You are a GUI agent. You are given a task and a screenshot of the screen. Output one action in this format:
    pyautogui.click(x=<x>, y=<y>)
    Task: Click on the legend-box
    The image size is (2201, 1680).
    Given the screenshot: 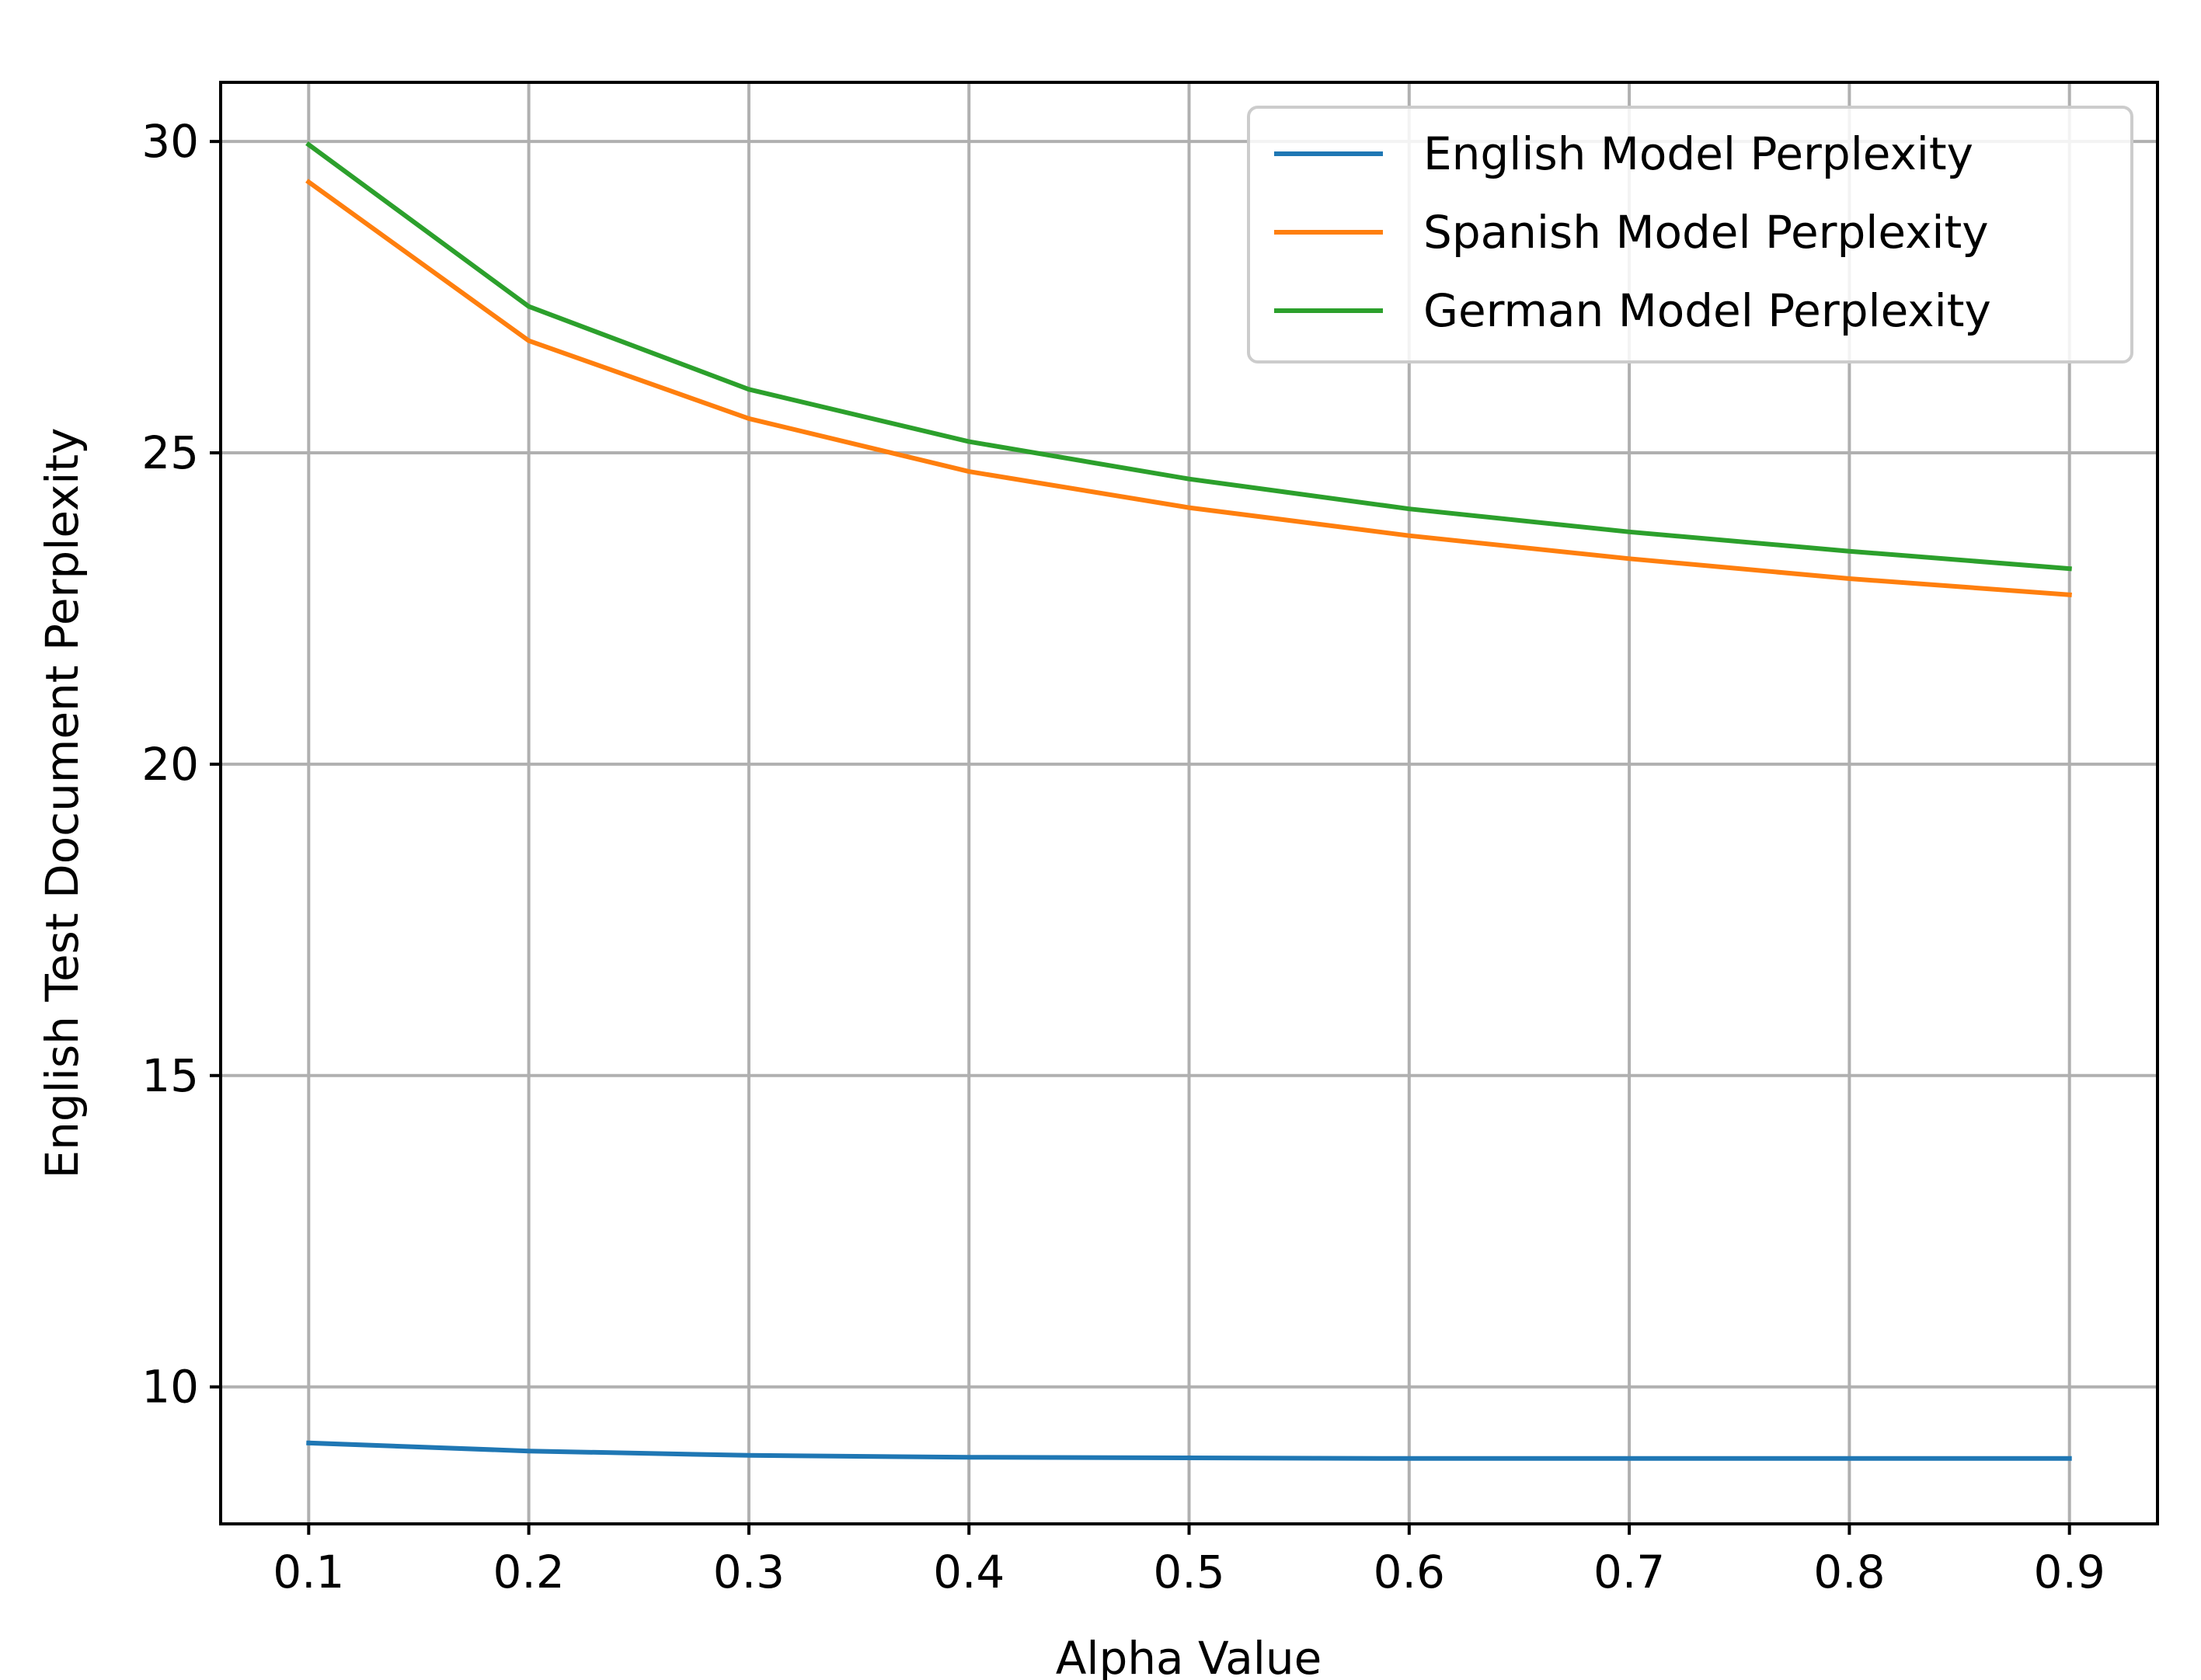 What is the action you would take?
    pyautogui.click(x=1690, y=235)
    